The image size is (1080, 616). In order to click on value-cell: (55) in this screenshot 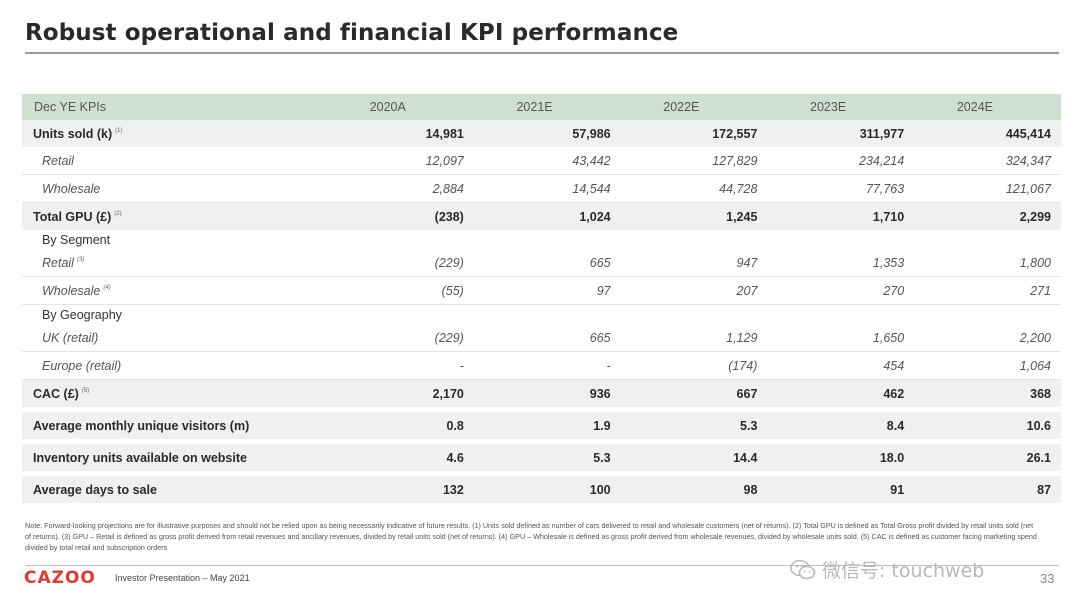, I will do `click(400, 291)`.